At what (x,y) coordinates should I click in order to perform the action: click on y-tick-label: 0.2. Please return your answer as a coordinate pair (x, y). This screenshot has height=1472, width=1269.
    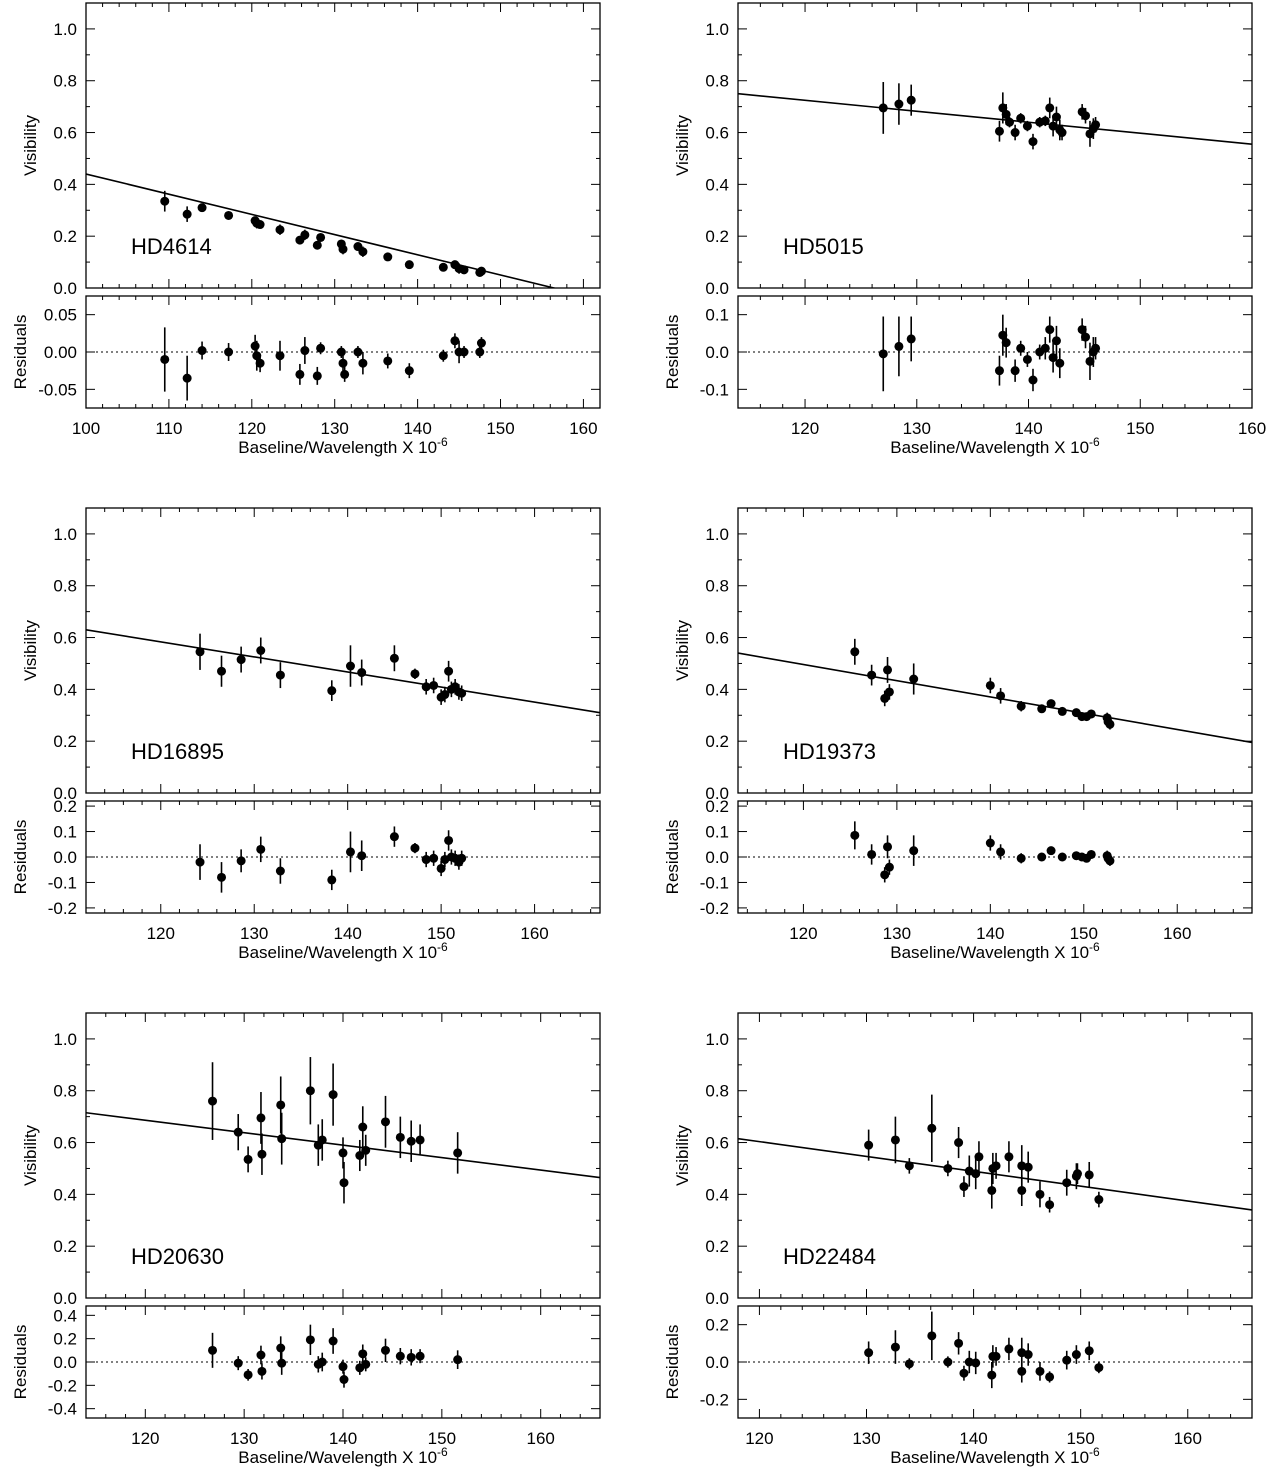
    Looking at the image, I should click on (717, 236).